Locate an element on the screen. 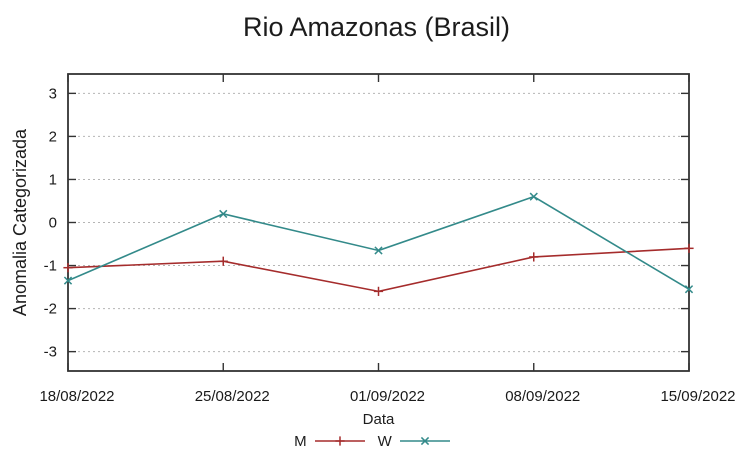  legend-item-M: M is located at coordinates (330, 441).